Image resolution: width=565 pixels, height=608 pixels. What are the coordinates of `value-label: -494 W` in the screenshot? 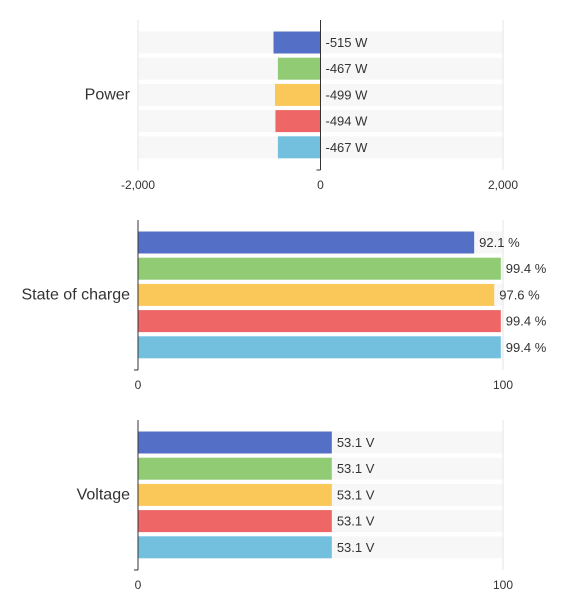 It's located at (347, 121).